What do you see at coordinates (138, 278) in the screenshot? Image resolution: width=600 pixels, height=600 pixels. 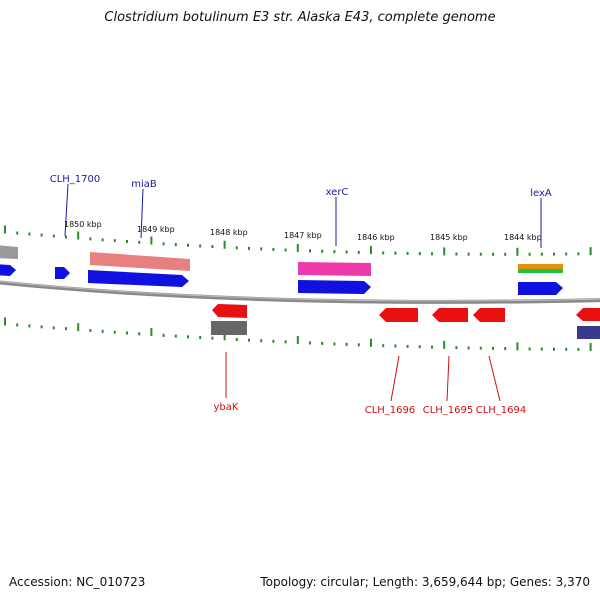 I see `cds-miaB` at bounding box center [138, 278].